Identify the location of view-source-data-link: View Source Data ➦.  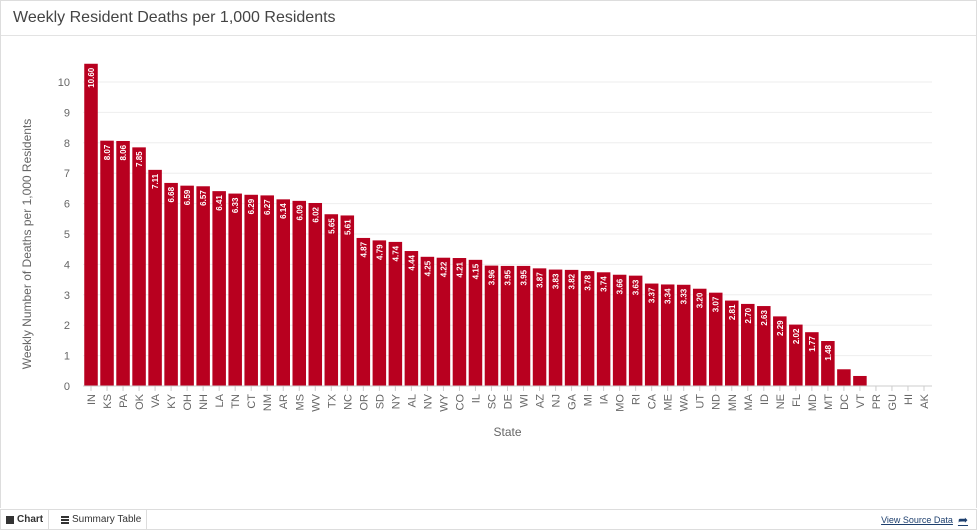
(924, 520).